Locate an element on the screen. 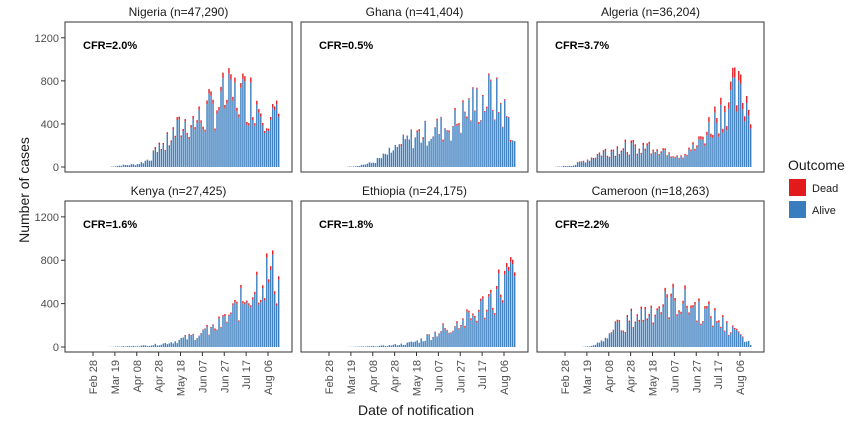 The width and height of the screenshot is (850, 429). panel-title: Ghana (n=41,404) is located at coordinates (415, 12).